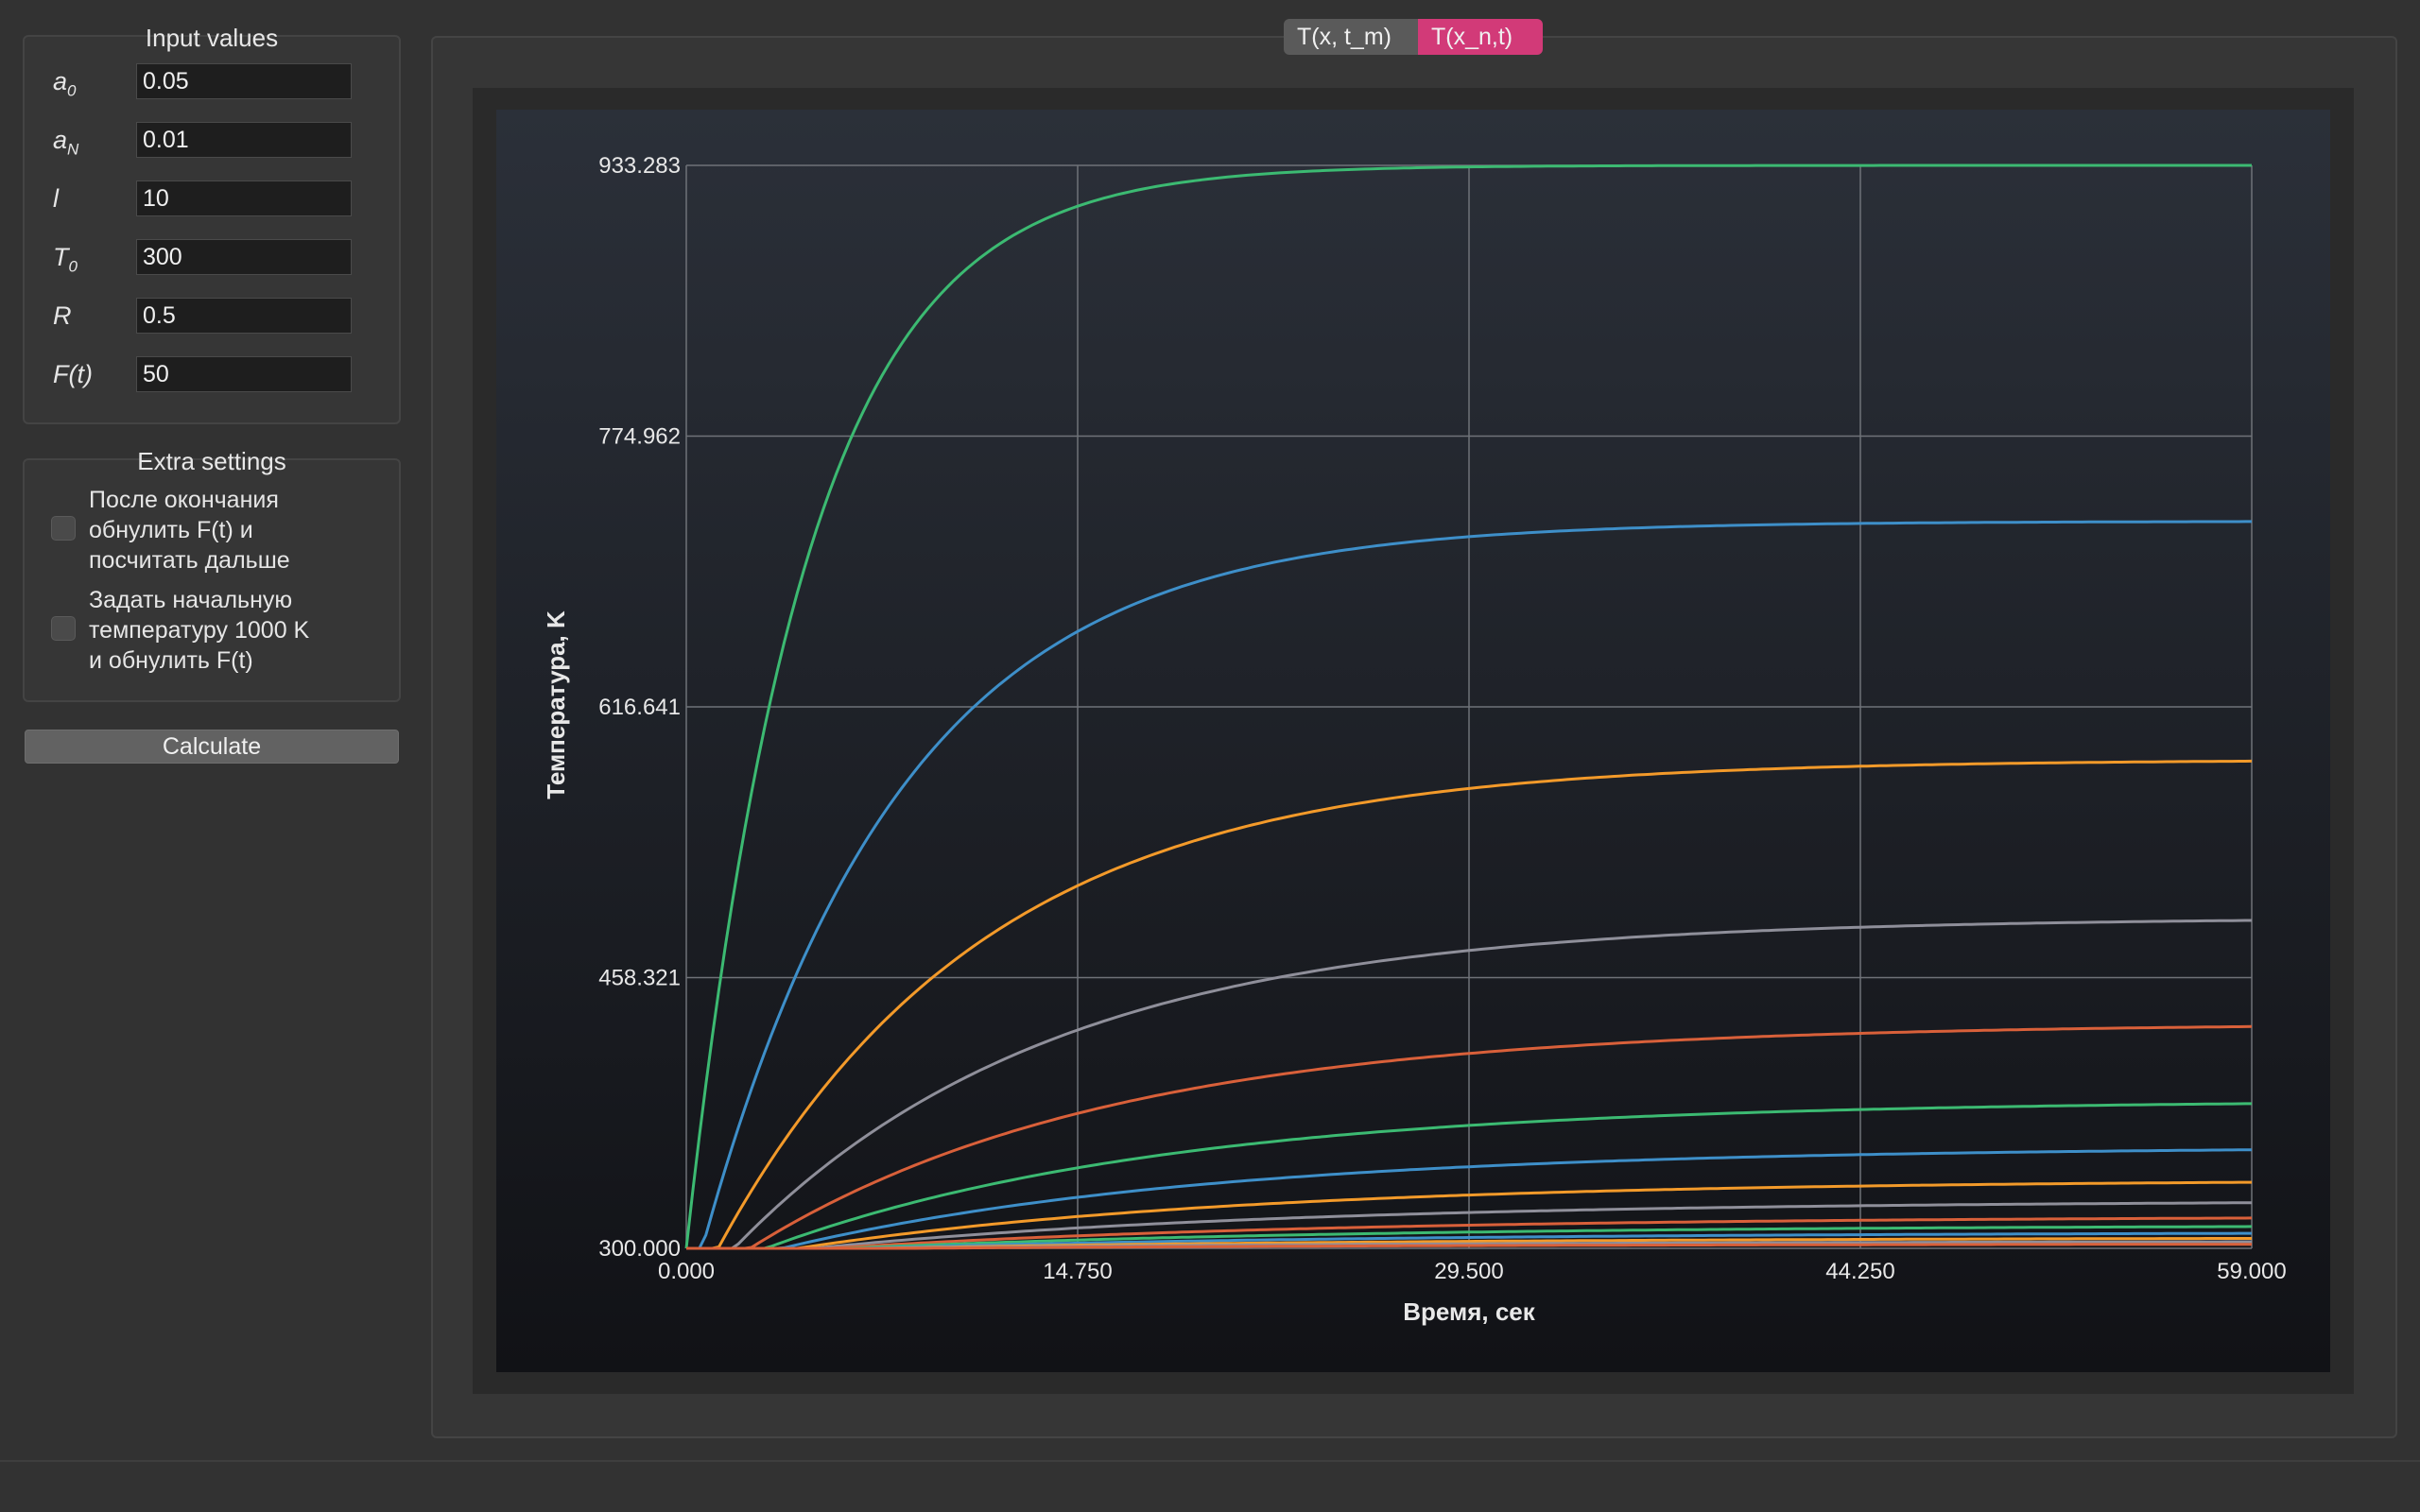  I want to click on param-label: a0, so click(91, 83).